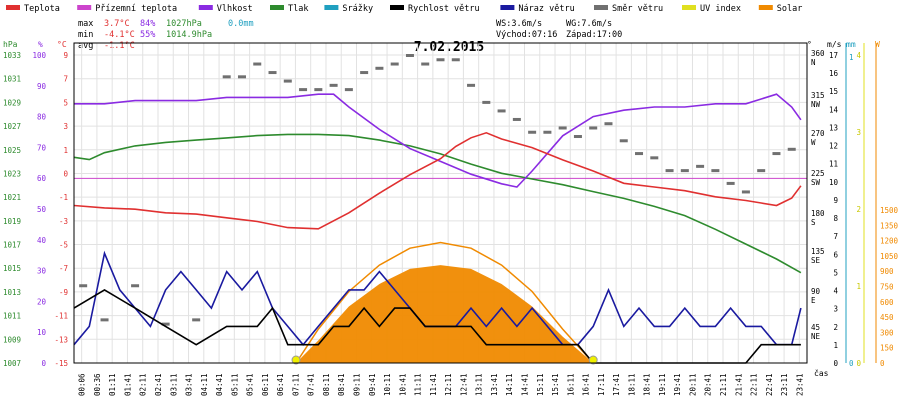  I want to click on direction-axis-tick: 360, so click(818, 53).